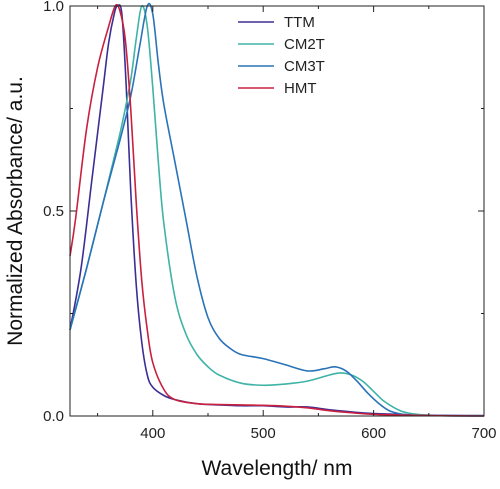 The image size is (500, 489). I want to click on legend-label: CM2T, so click(304, 44).